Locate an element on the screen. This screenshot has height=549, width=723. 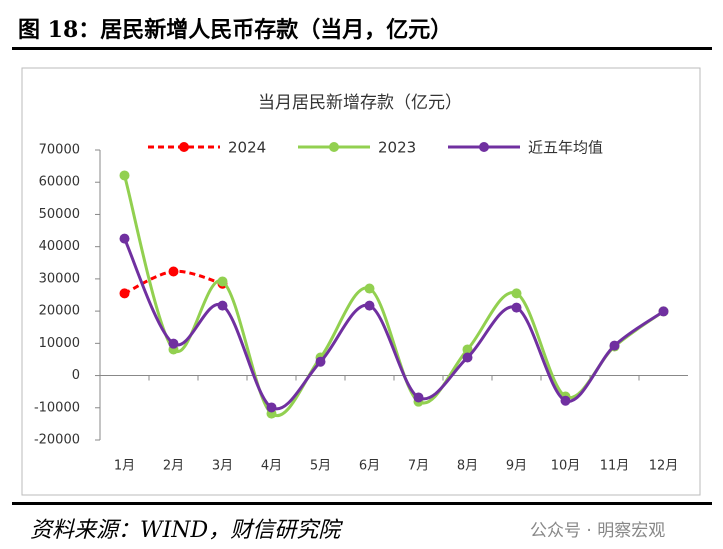
y-tick-label: 50000 is located at coordinates (59, 214).